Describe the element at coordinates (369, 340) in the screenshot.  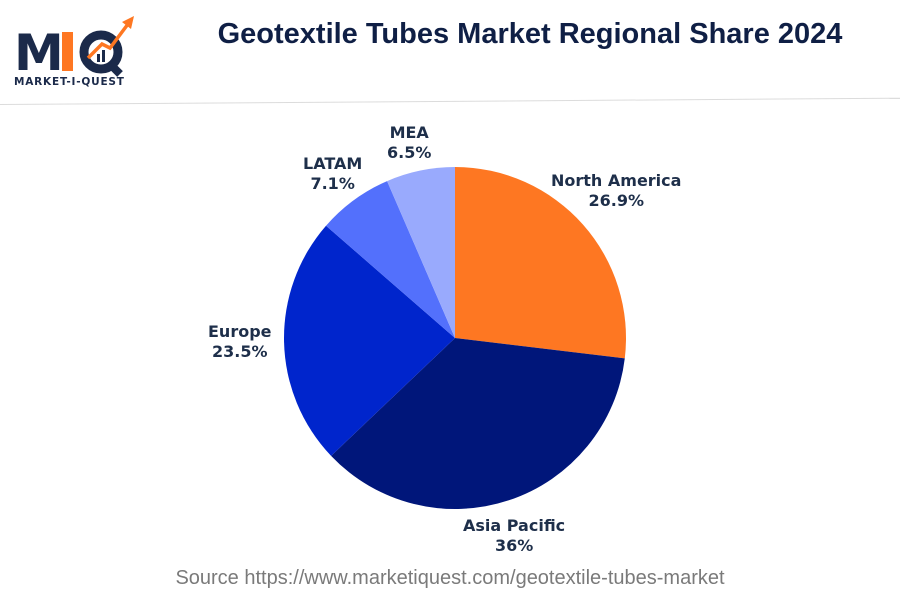
I see `pie-slice-europe` at that location.